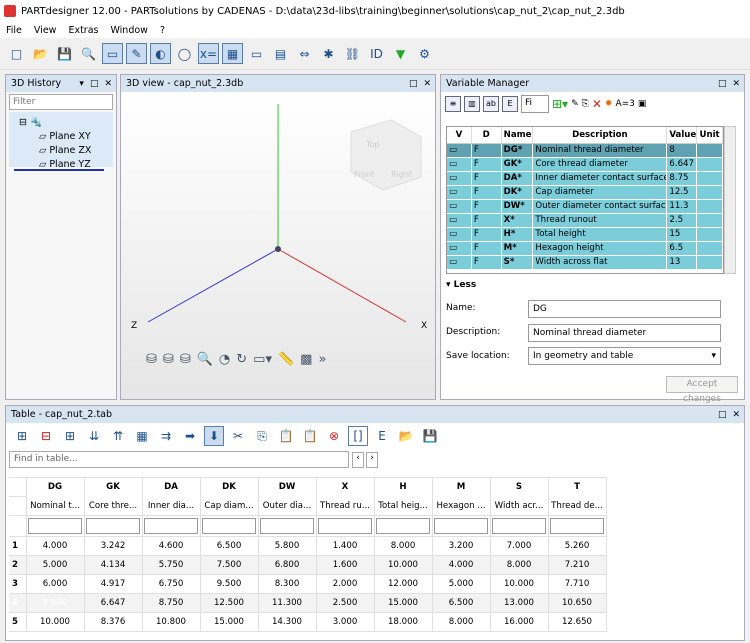 The height and width of the screenshot is (643, 750). Describe the element at coordinates (113, 584) in the screenshot. I see `table-cell: 4.917` at that location.